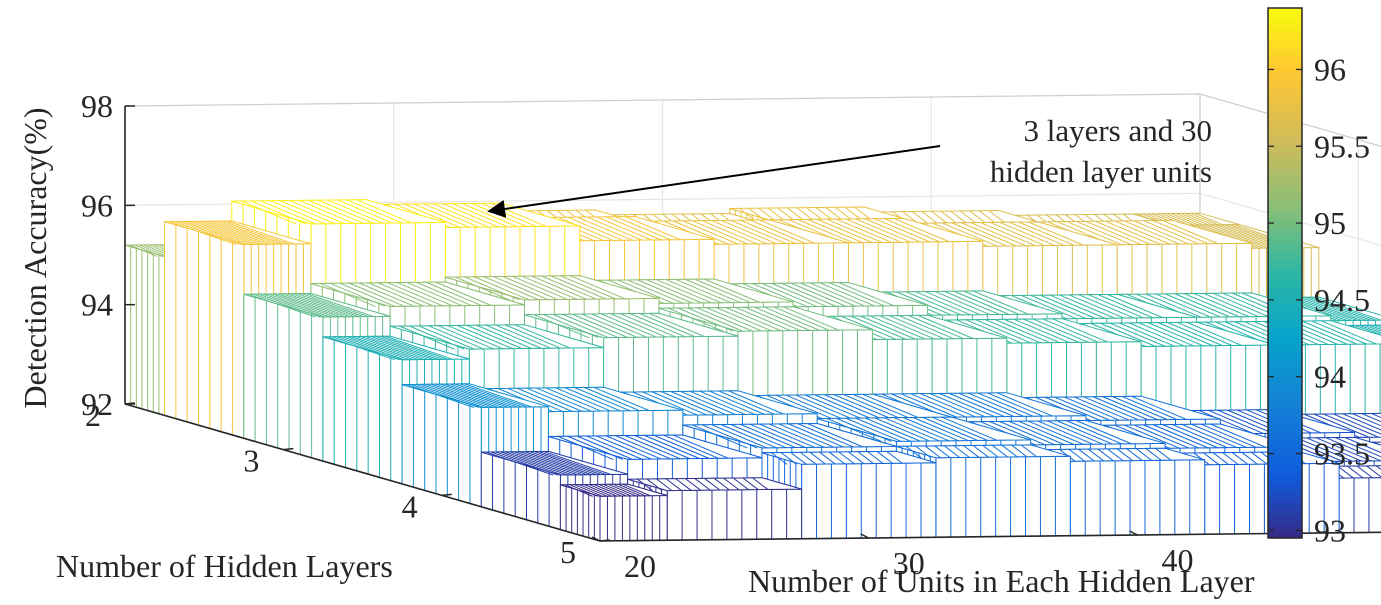 This screenshot has width=1381, height=605. I want to click on x-tick, so click(596, 539).